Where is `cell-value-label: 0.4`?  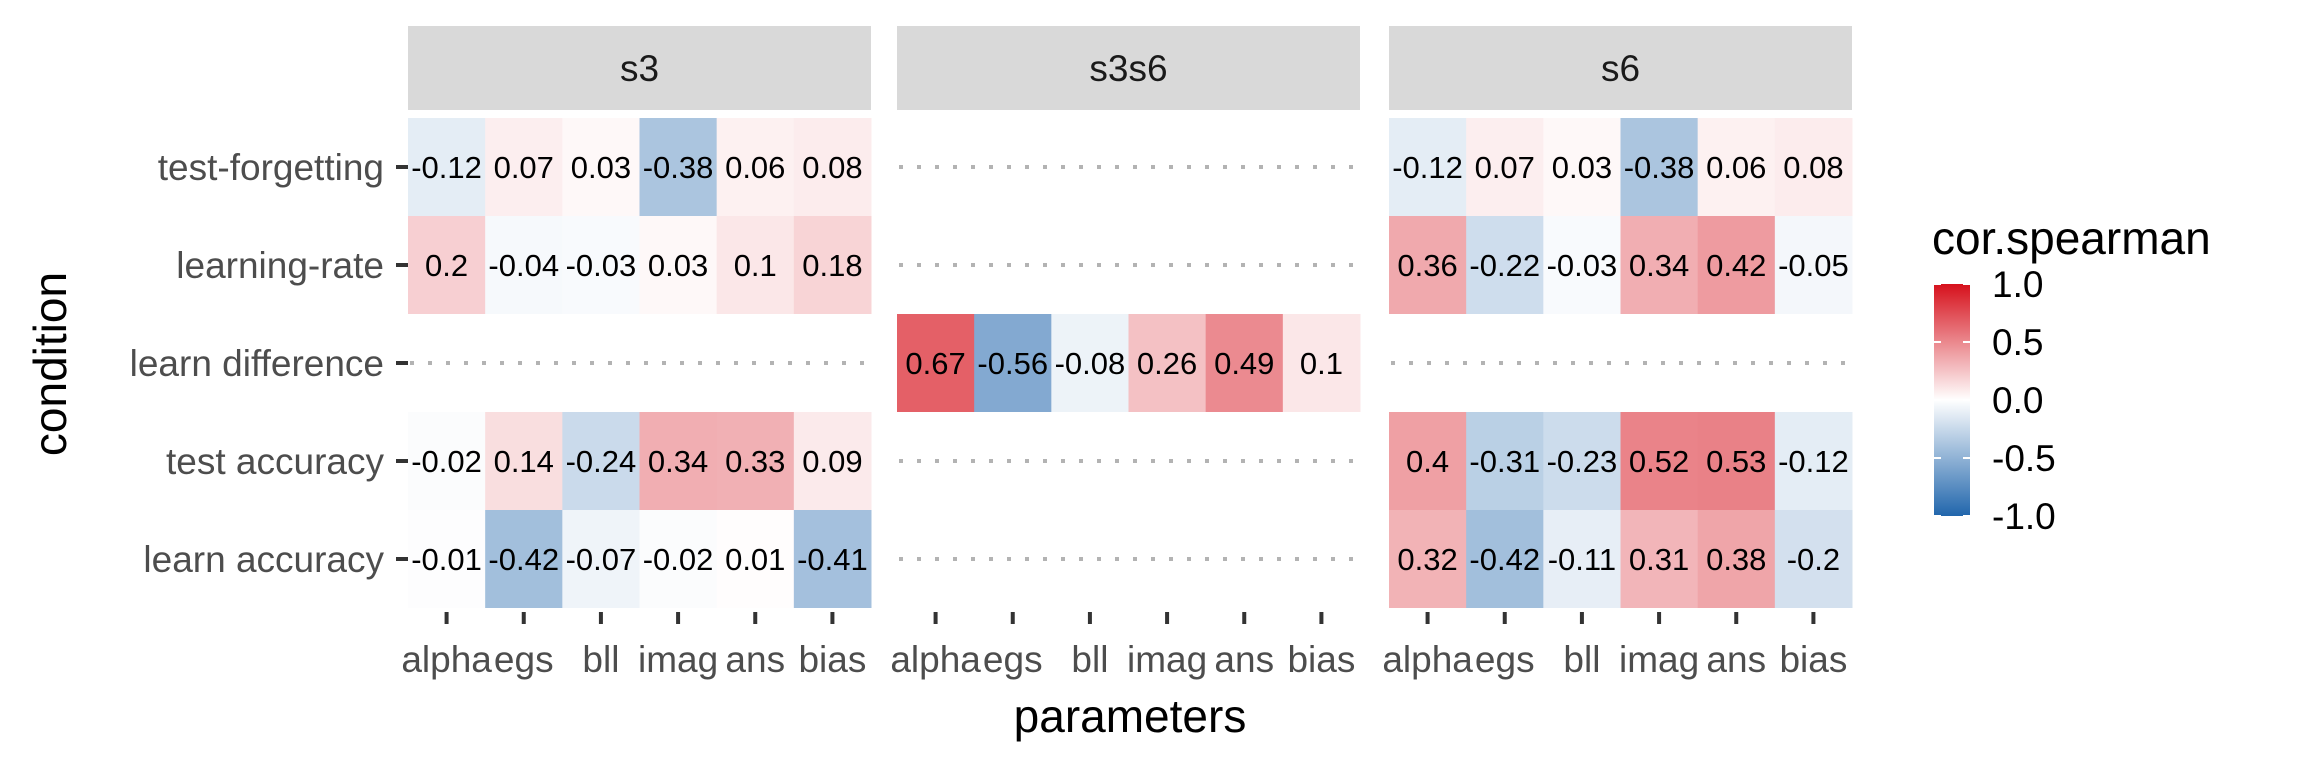
cell-value-label: 0.4 is located at coordinates (1427, 461).